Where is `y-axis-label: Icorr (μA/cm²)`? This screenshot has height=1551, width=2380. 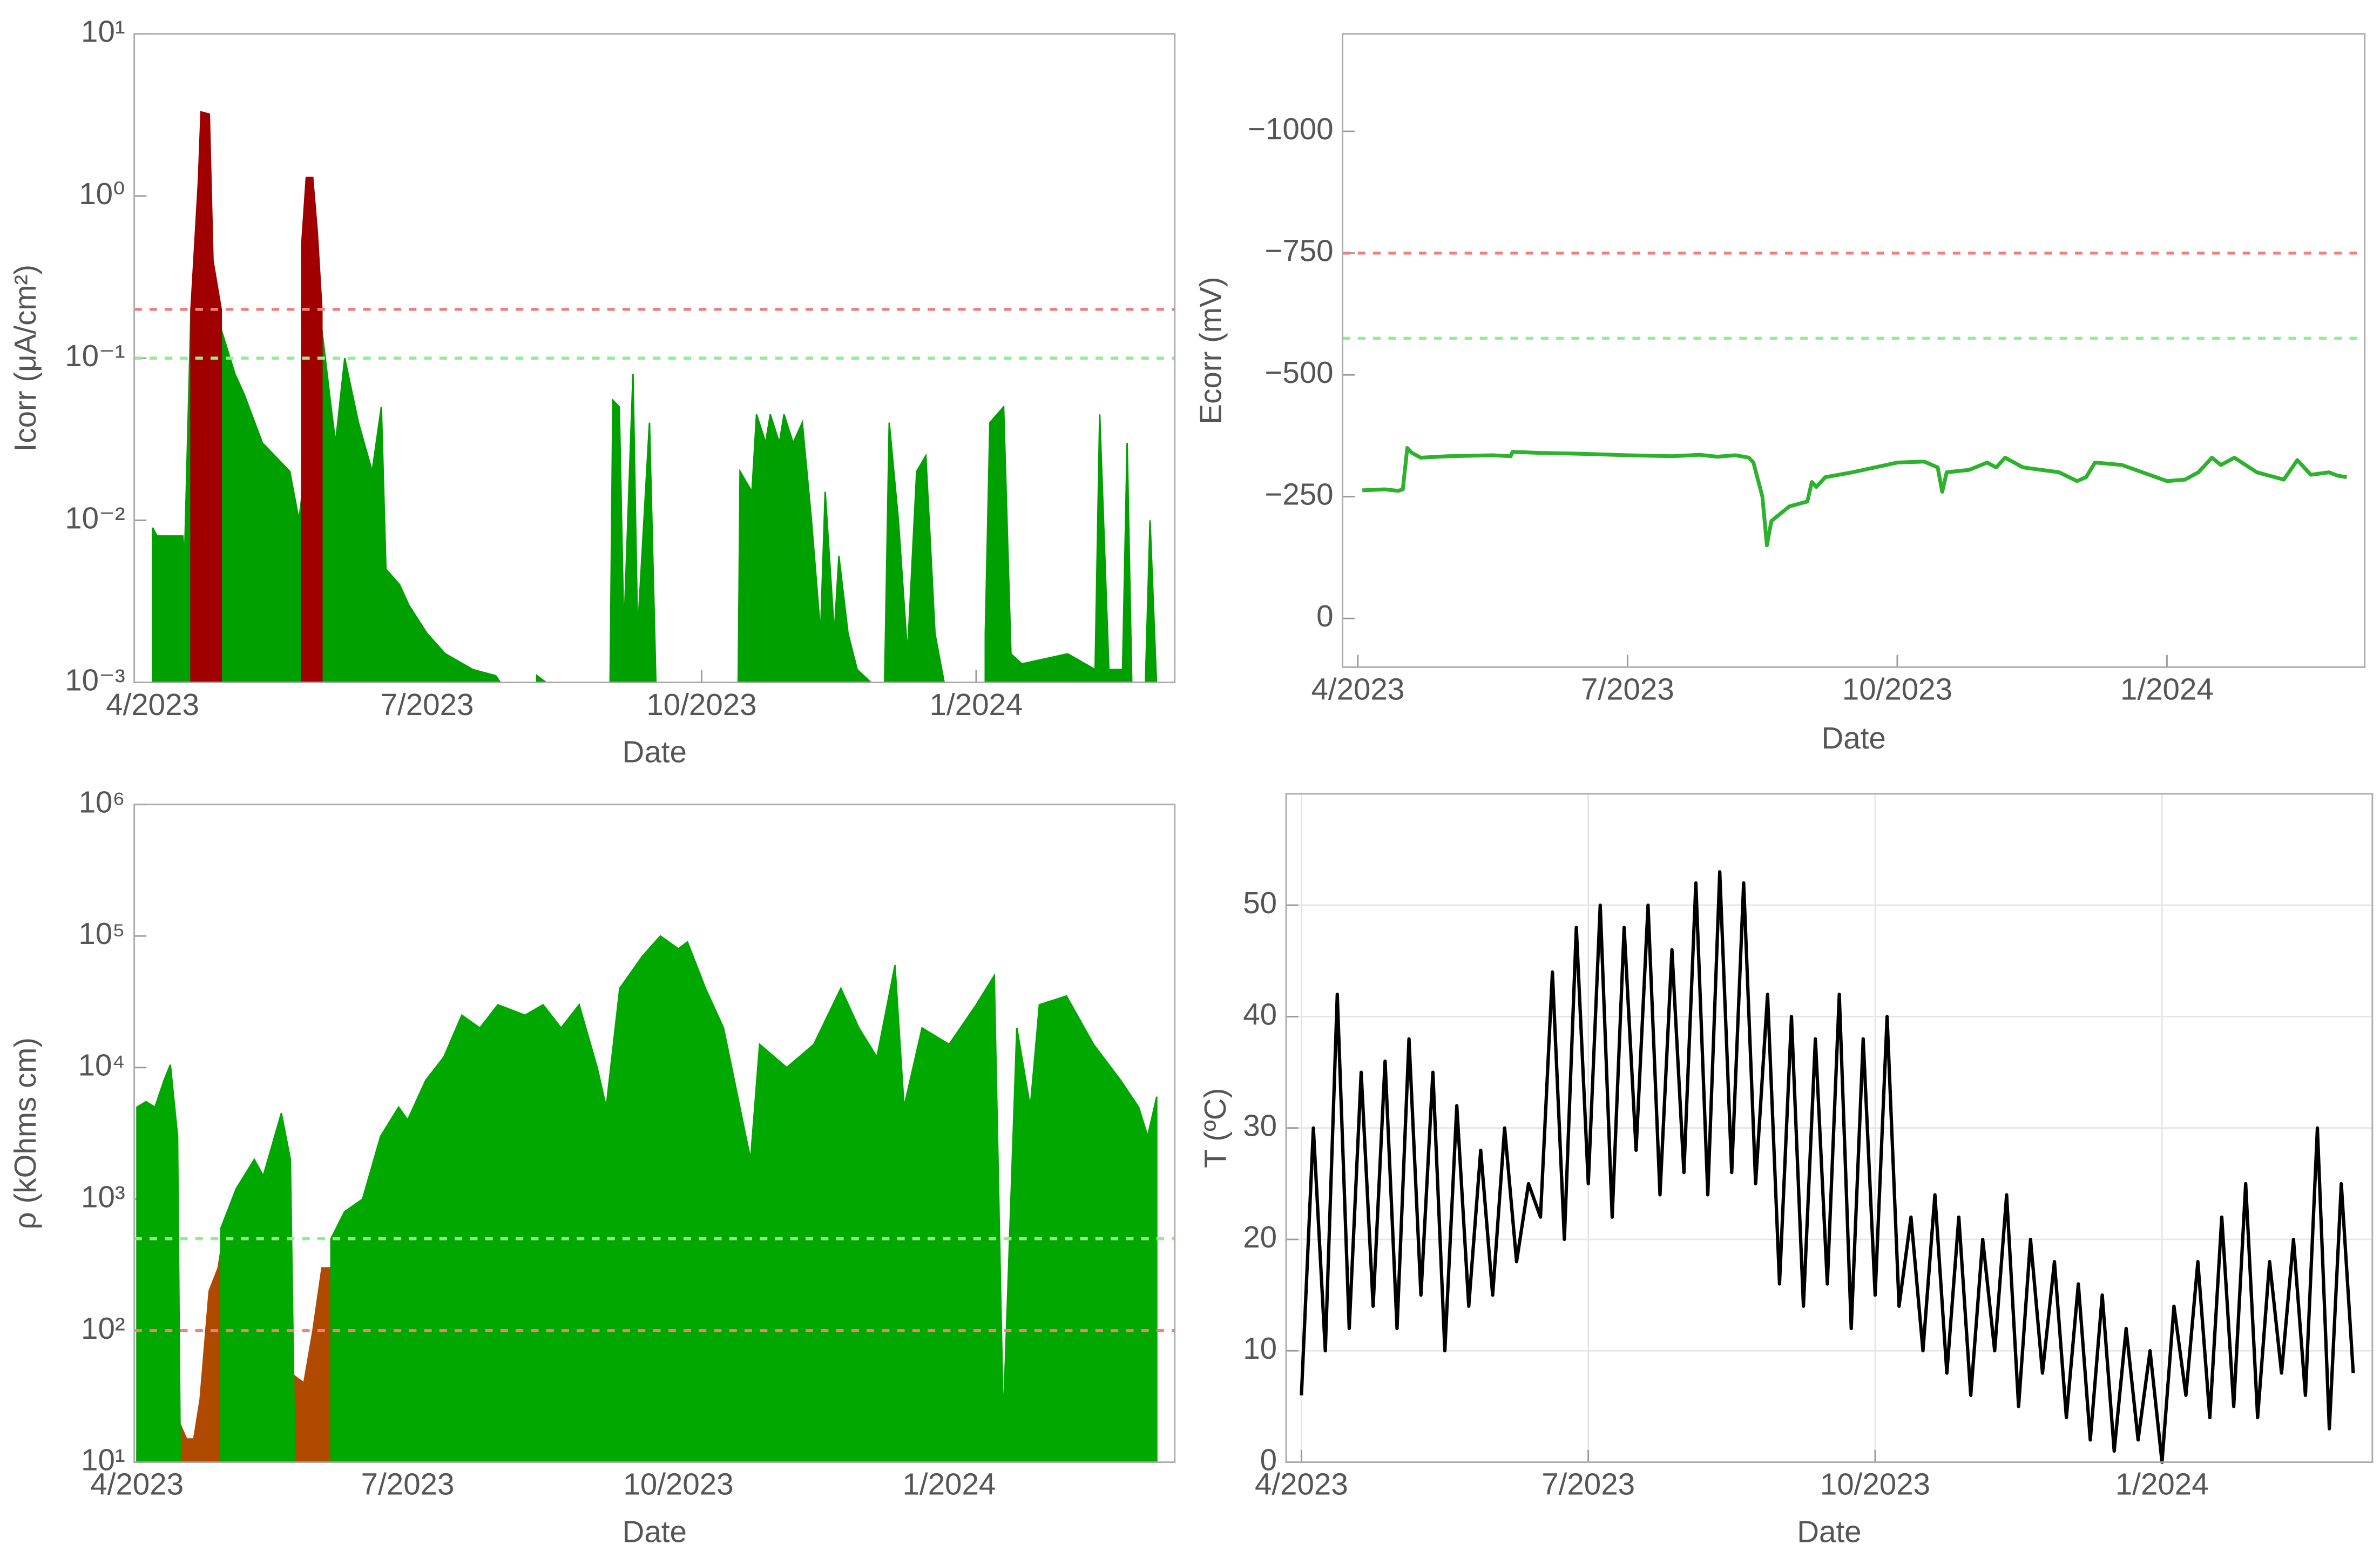 y-axis-label: Icorr (μA/cm²) is located at coordinates (25, 358).